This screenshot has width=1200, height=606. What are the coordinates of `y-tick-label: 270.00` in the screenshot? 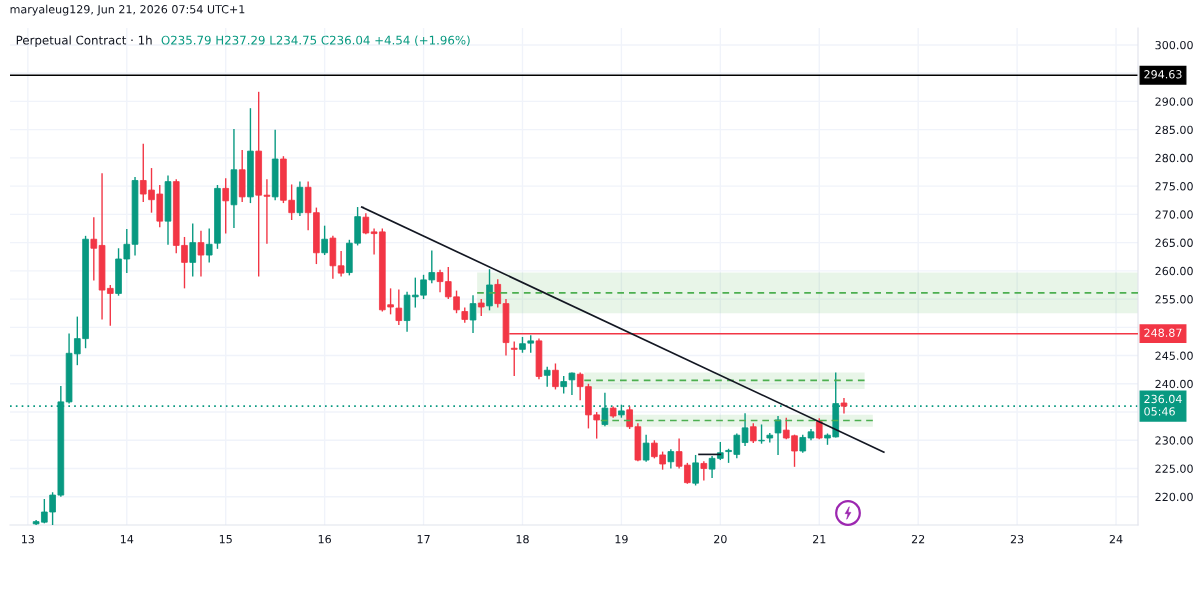 It's located at (1174, 214).